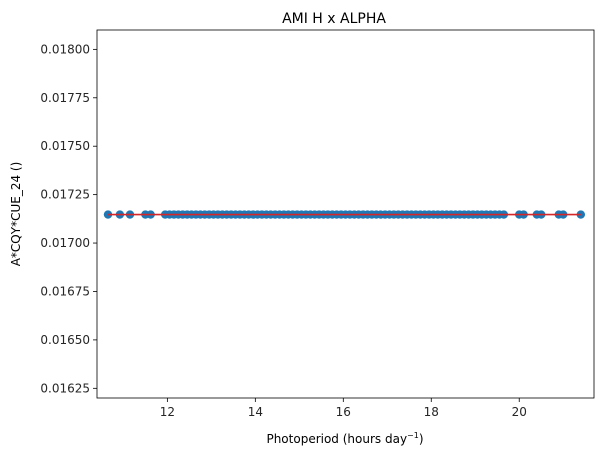  What do you see at coordinates (65, 388) in the screenshot?
I see `y-tick-label: 0.01625` at bounding box center [65, 388].